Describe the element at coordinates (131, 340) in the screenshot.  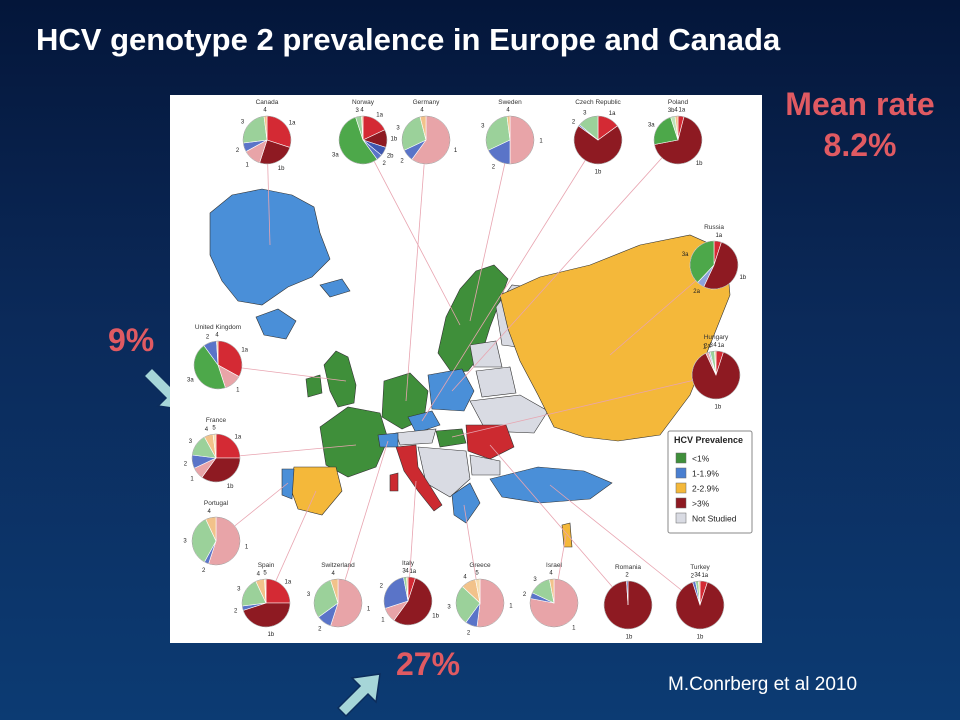
I see `uk-prevalence-label: 9%` at that location.